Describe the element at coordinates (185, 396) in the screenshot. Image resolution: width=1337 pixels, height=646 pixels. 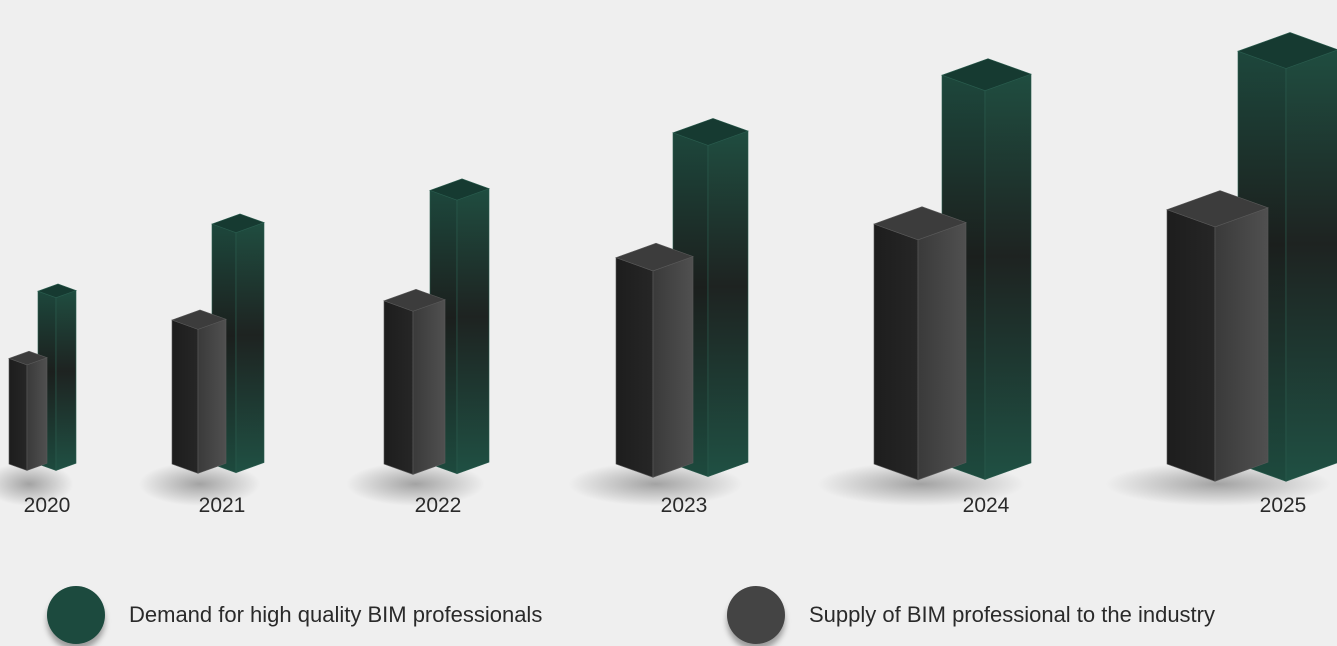
I see `bar-supply-2021-left-face` at that location.